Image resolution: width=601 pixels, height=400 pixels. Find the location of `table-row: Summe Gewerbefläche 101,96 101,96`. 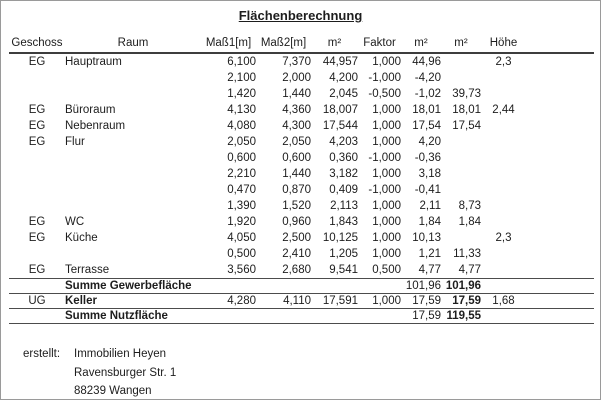

table-row: Summe Gewerbefläche 101,96 101,96 is located at coordinates (301, 286).